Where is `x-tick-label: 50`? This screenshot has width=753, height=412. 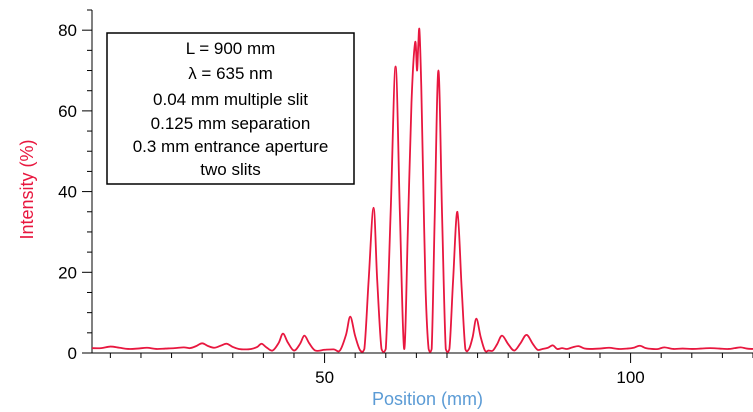
x-tick-label: 50 is located at coordinates (324, 377).